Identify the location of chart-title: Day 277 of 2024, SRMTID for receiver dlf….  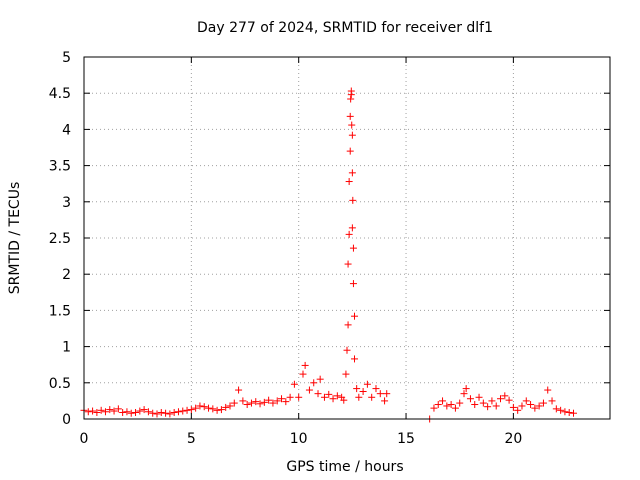
(345, 28).